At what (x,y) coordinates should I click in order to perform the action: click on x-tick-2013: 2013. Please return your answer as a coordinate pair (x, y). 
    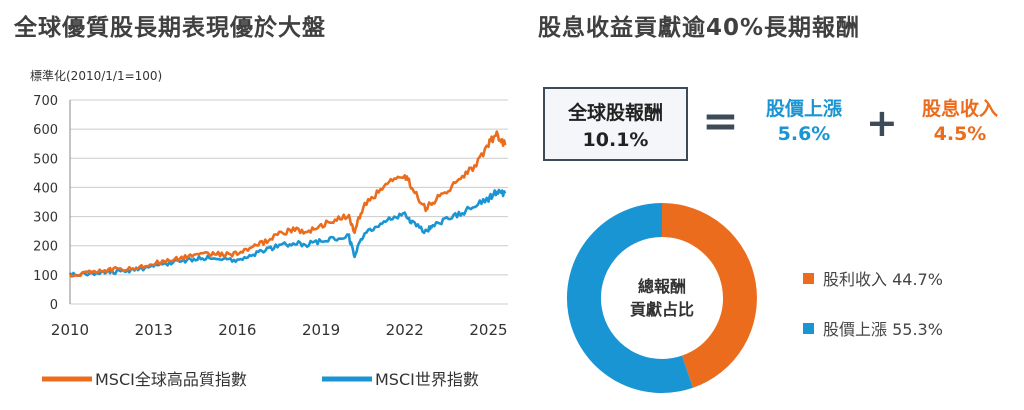
    Looking at the image, I should click on (154, 330).